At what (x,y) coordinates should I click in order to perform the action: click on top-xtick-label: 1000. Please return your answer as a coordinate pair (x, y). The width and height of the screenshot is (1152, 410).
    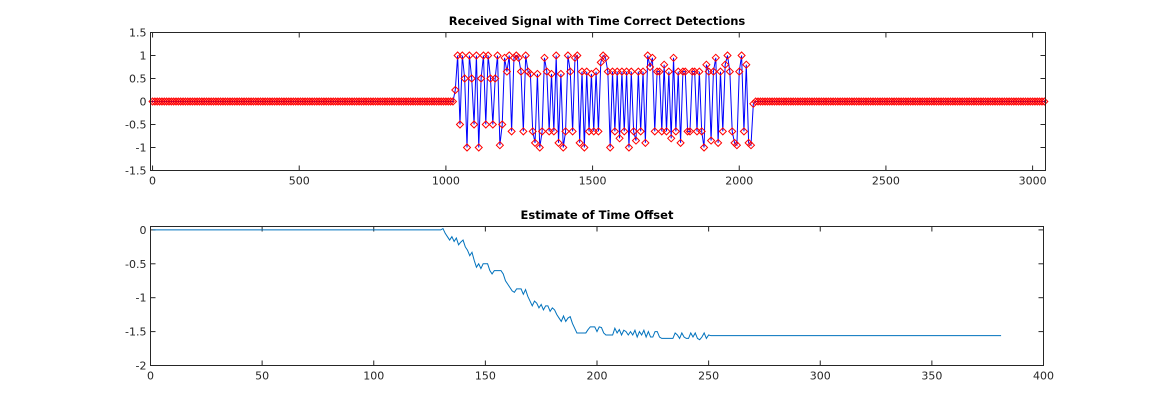
    Looking at the image, I should click on (446, 181).